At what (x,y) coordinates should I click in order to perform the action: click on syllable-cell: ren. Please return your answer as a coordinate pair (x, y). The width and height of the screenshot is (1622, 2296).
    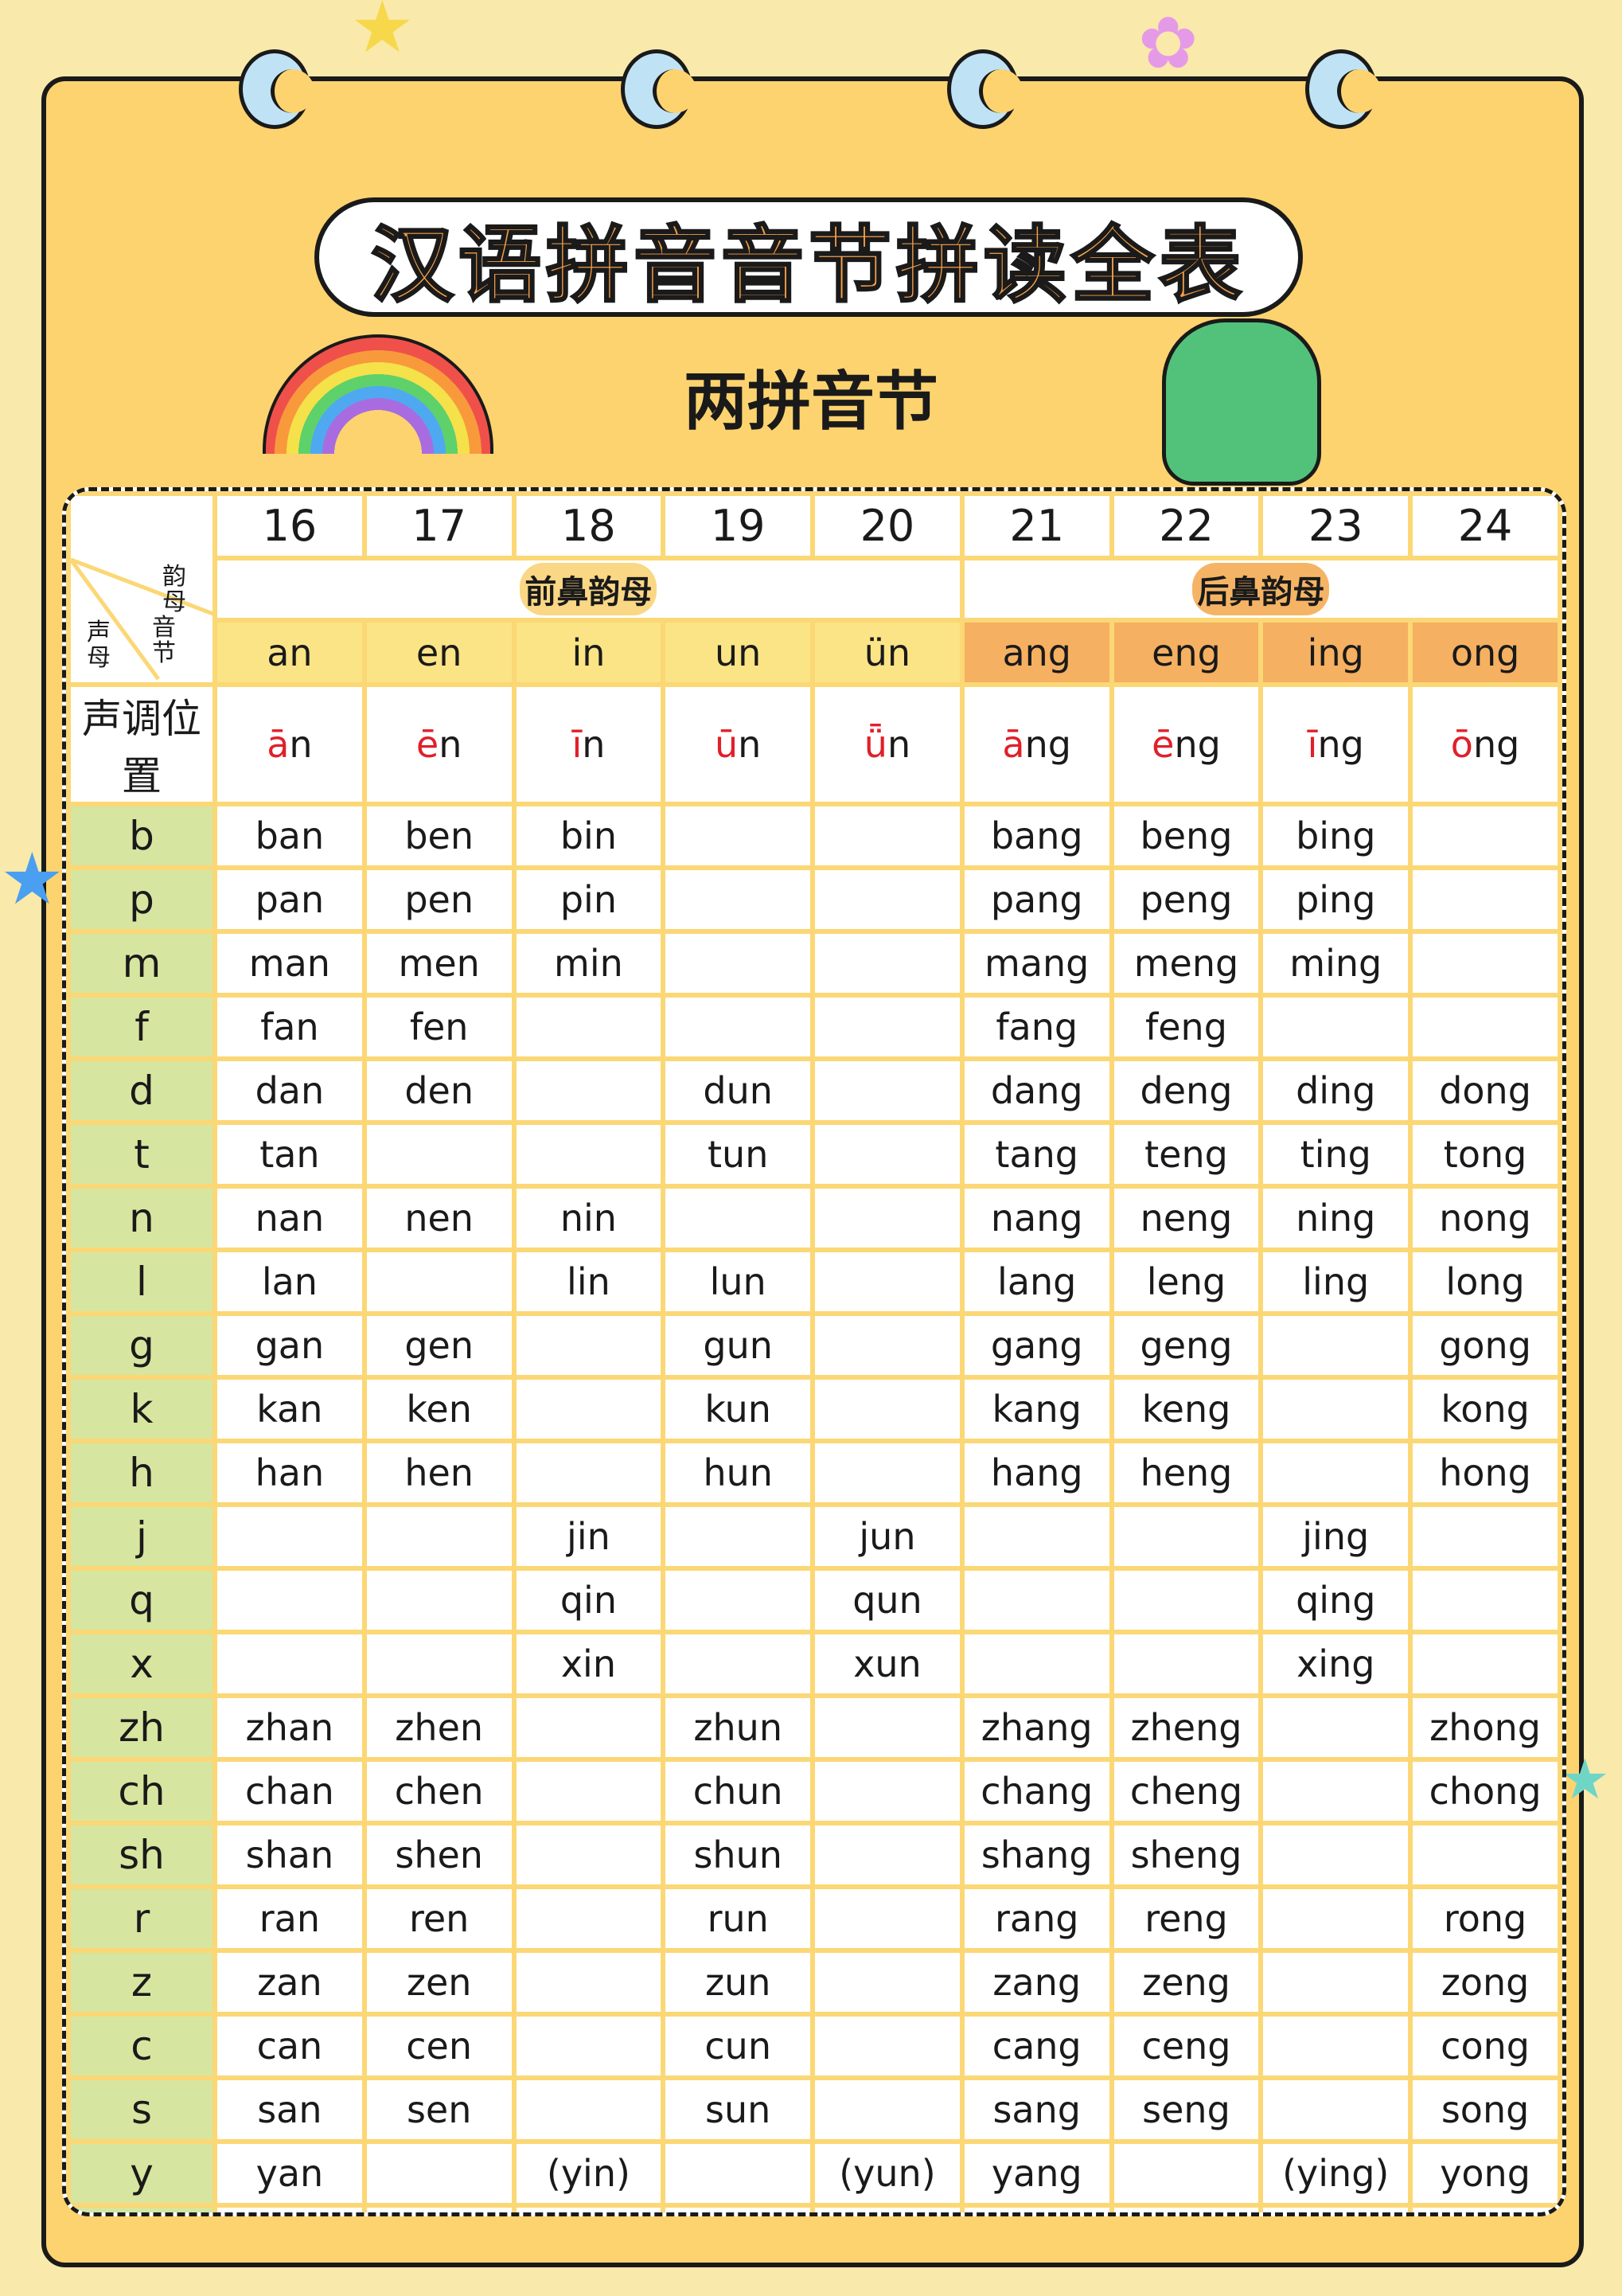
    Looking at the image, I should click on (439, 1918).